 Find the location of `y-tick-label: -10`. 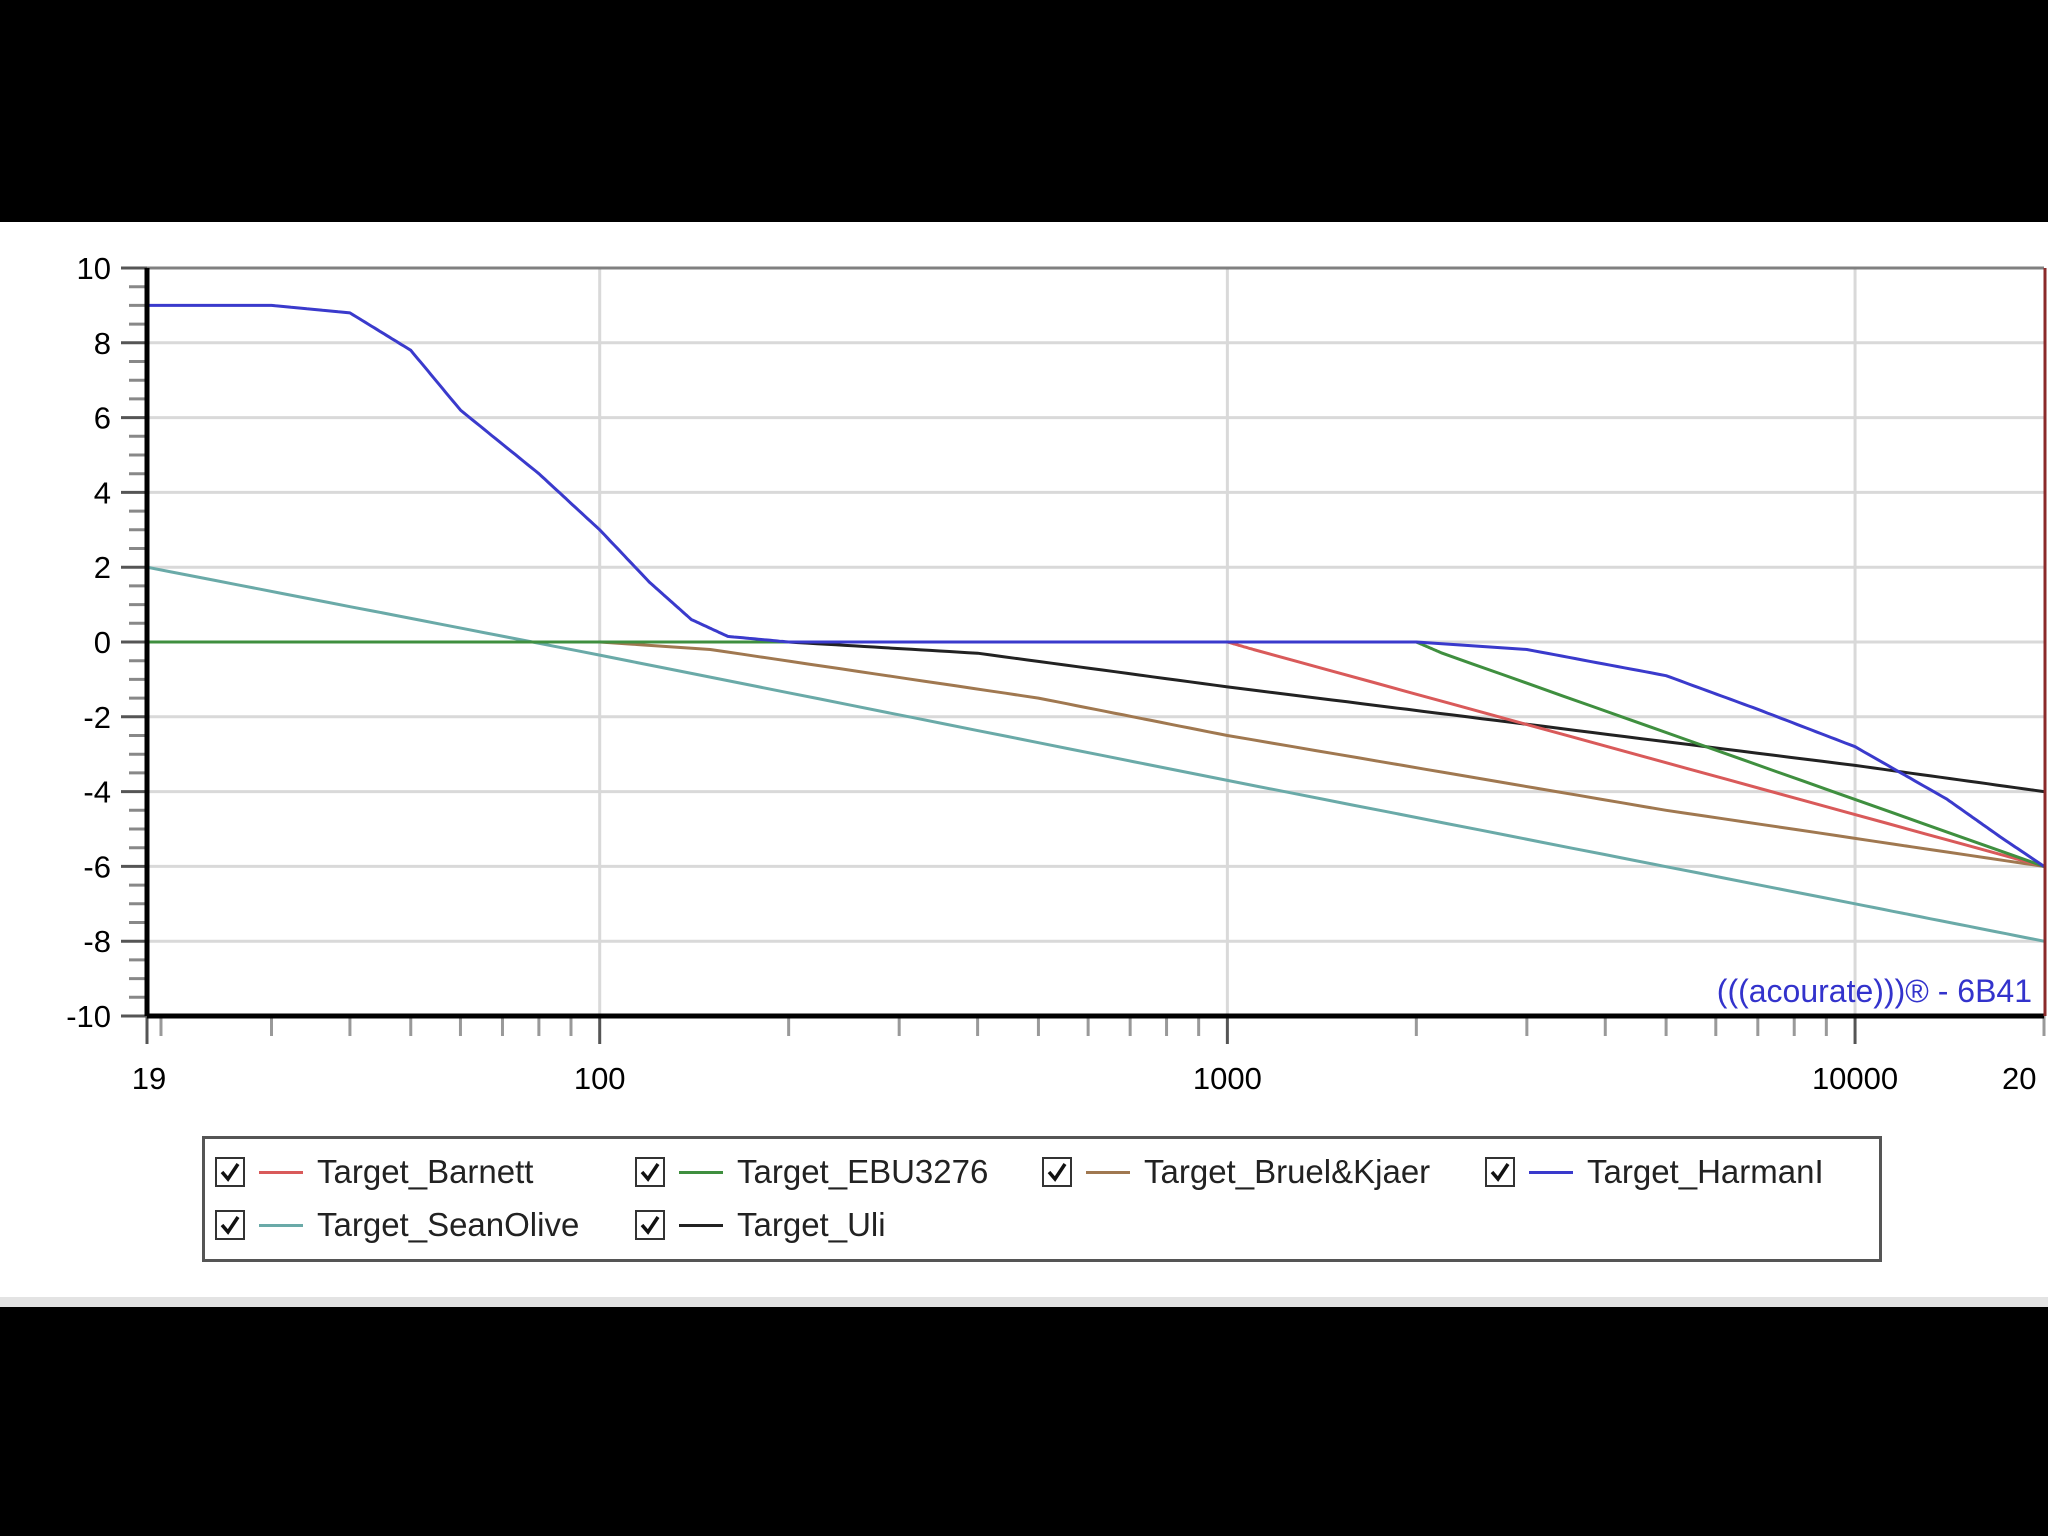

y-tick-label: -10 is located at coordinates (88, 1016).